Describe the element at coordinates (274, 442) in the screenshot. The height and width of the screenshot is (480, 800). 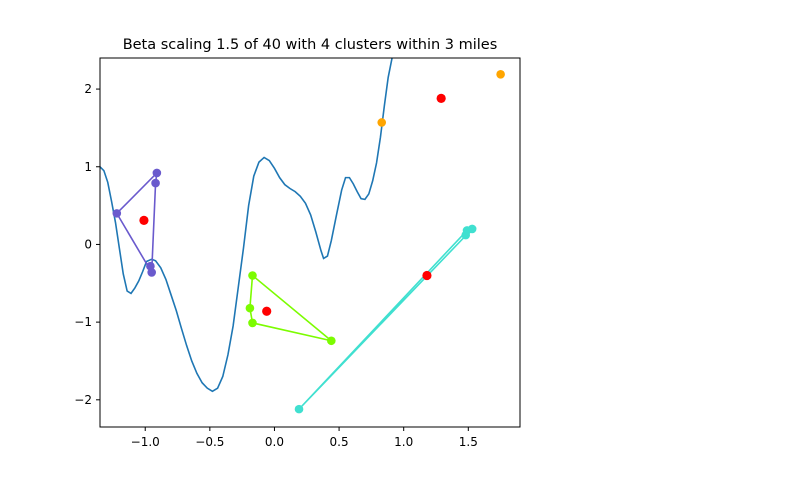
I see `x-tick-label-3: 0.0` at that location.